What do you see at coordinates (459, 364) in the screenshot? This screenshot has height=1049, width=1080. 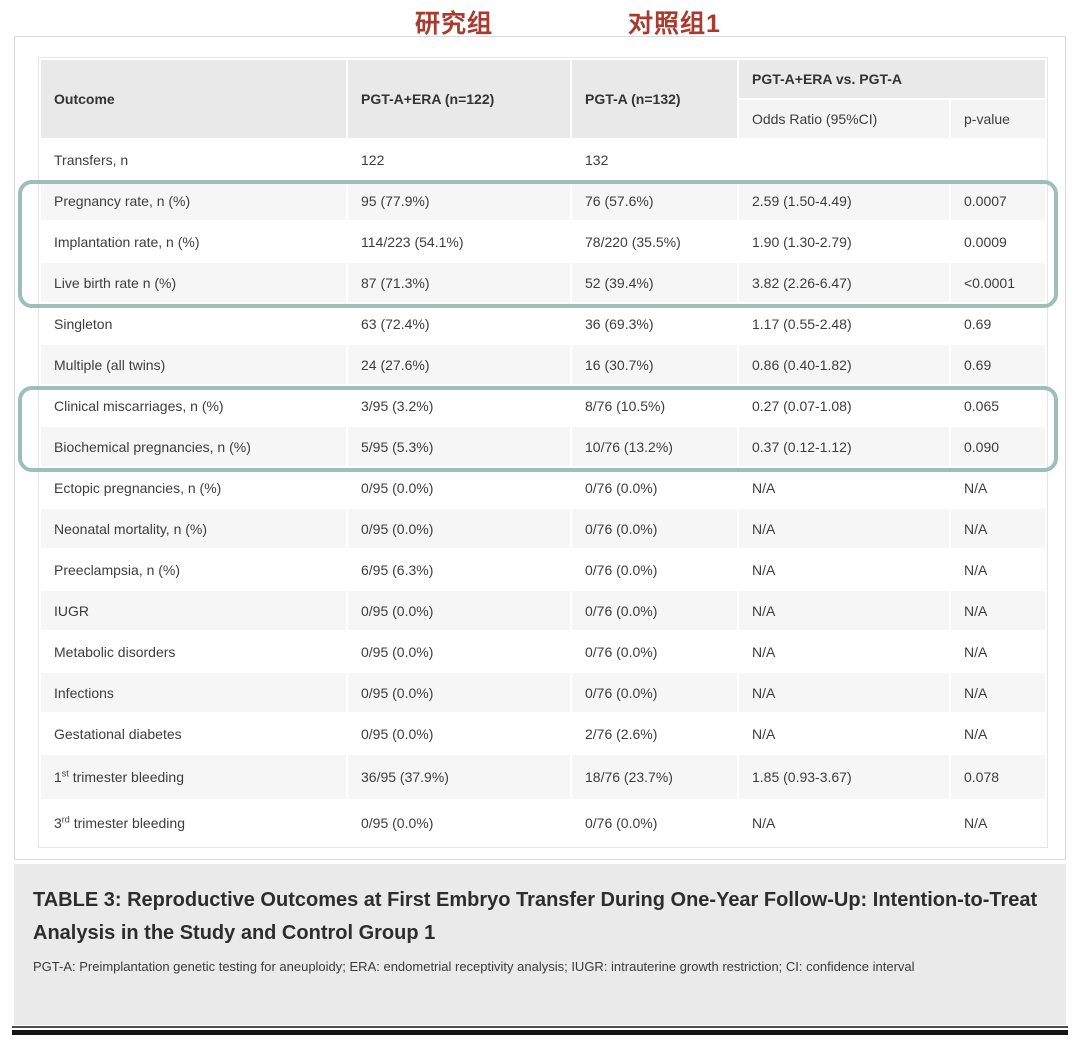 I see `era-cell: 24 (27.6%)` at bounding box center [459, 364].